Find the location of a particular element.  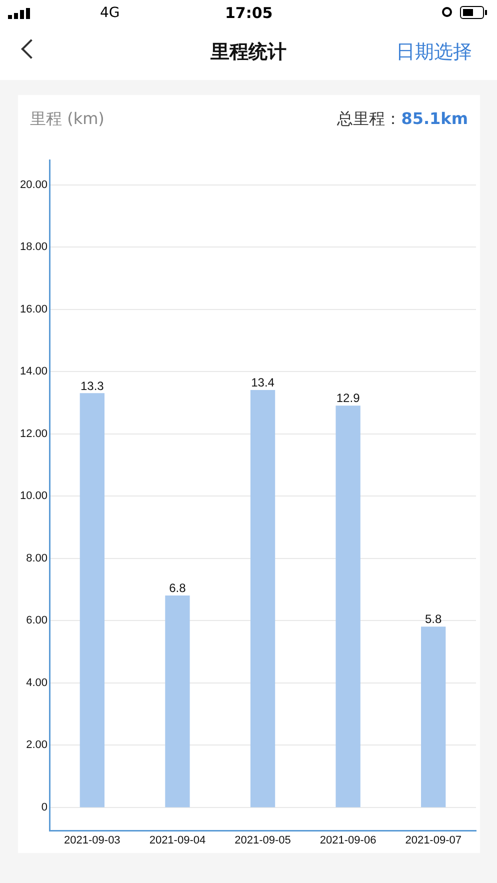

y-tick-label: 4.00 is located at coordinates (37, 682).